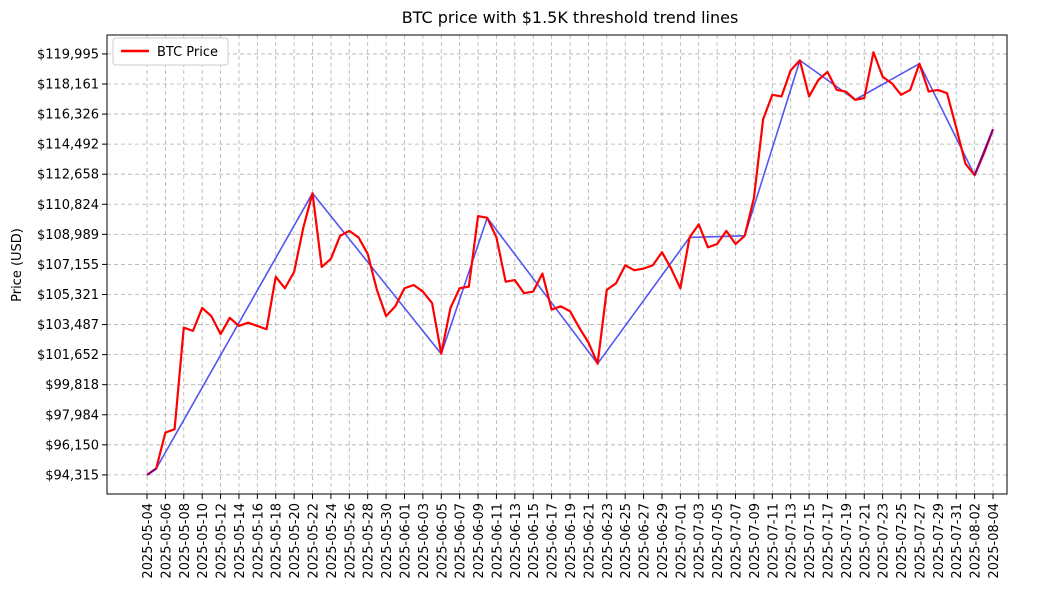 This screenshot has height=594, width=1045. I want to click on y-tick-label: $97,984, so click(72, 415).